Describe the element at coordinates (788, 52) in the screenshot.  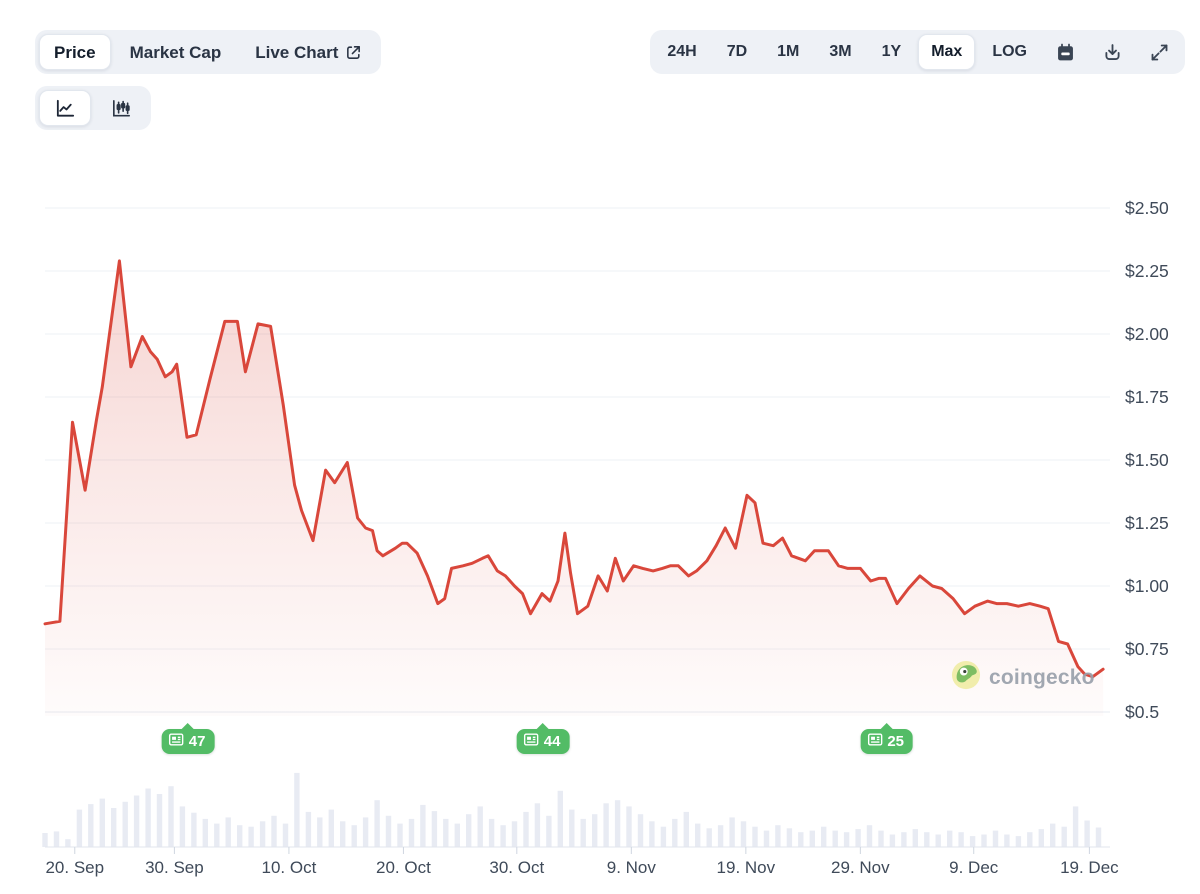
I see `range-1m: 1M` at that location.